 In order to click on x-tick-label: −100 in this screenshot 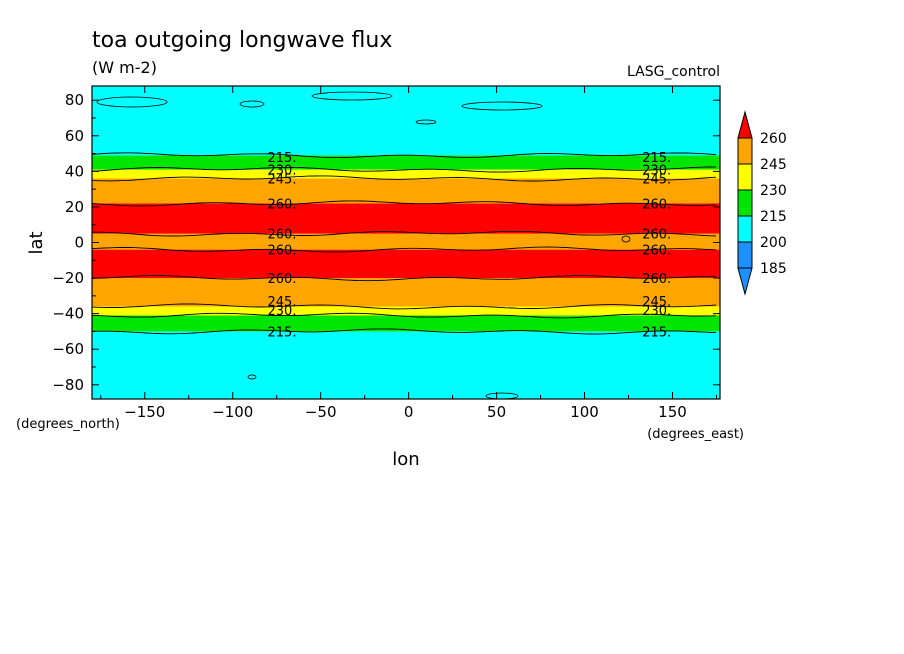, I will do `click(232, 412)`.